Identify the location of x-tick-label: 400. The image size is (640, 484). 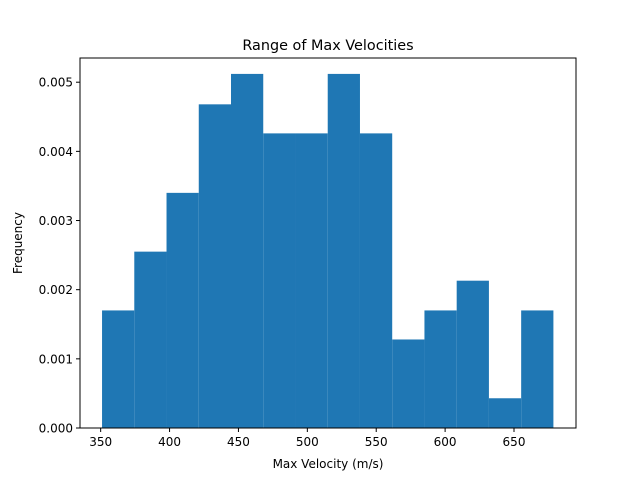
(169, 442).